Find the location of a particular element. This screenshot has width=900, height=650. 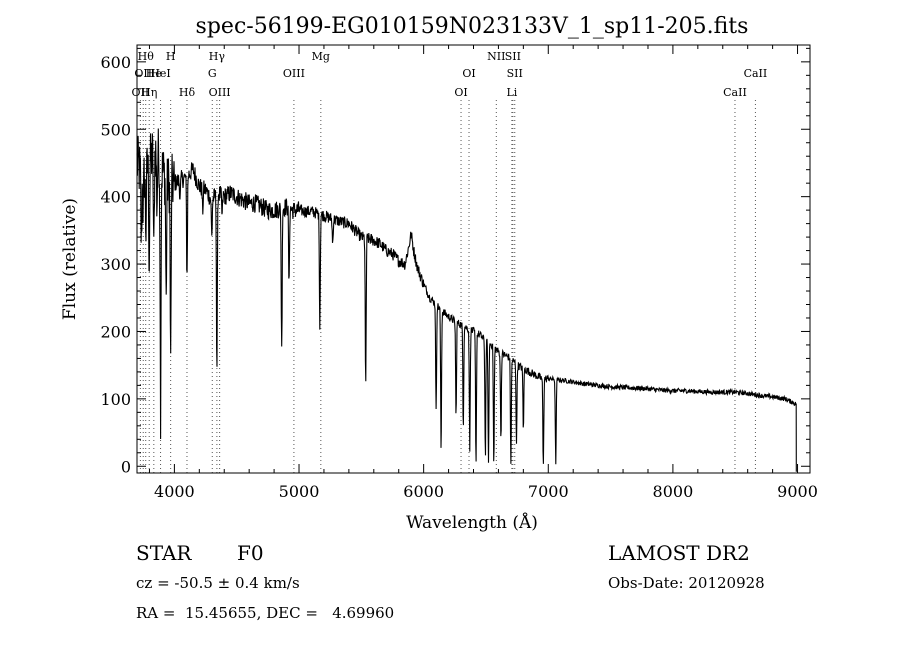

line-marker-label: NII is located at coordinates (496, 56).